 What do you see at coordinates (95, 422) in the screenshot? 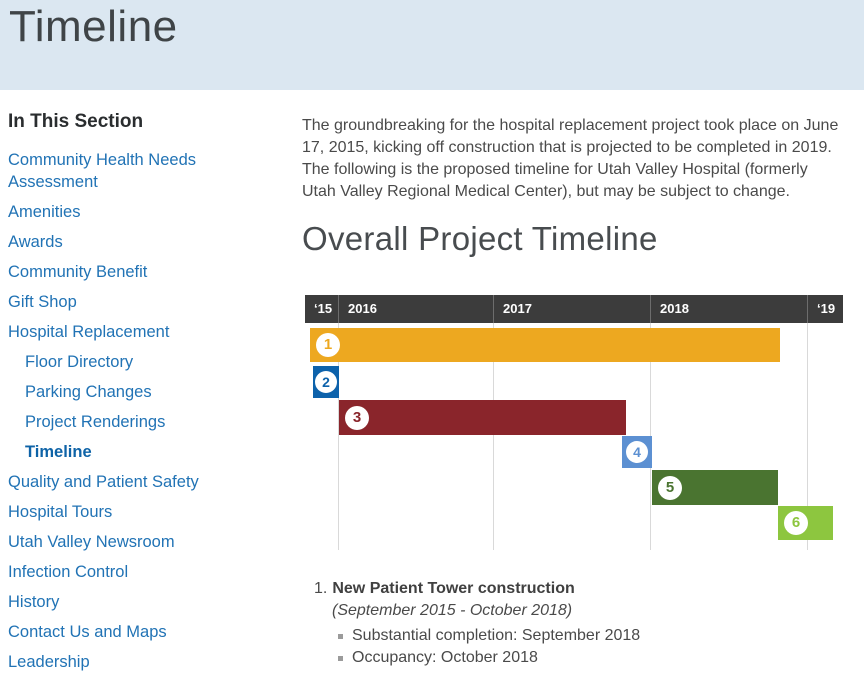
I see `sidebar-item-project-renderings: Project Renderings` at bounding box center [95, 422].